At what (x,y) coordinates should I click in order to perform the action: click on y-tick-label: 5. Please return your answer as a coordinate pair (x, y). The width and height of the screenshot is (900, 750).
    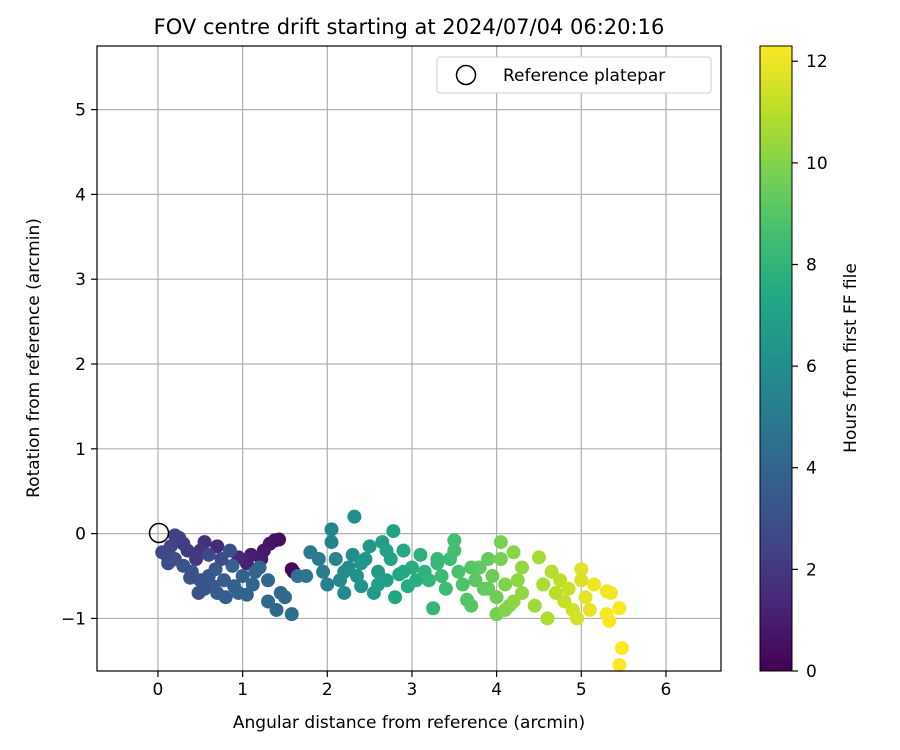
    Looking at the image, I should click on (80, 111).